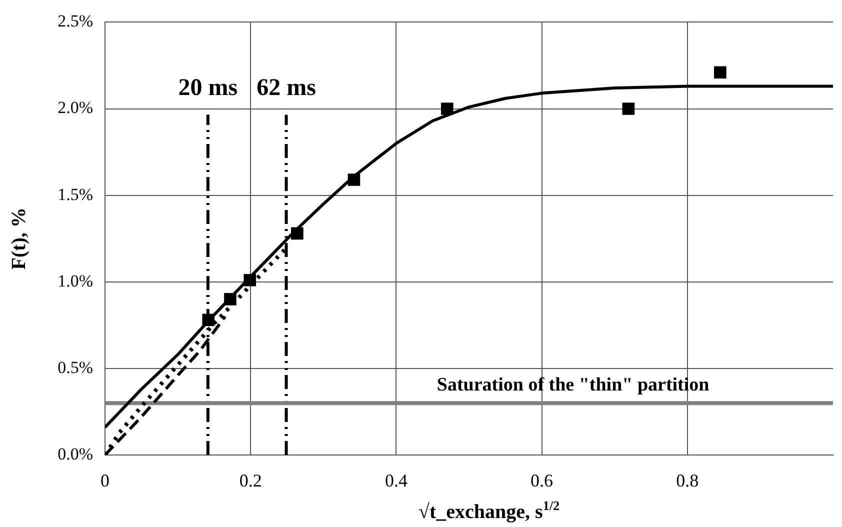 This screenshot has width=842, height=527. Describe the element at coordinates (105, 480) in the screenshot. I see `x-tick-label: 0` at that location.